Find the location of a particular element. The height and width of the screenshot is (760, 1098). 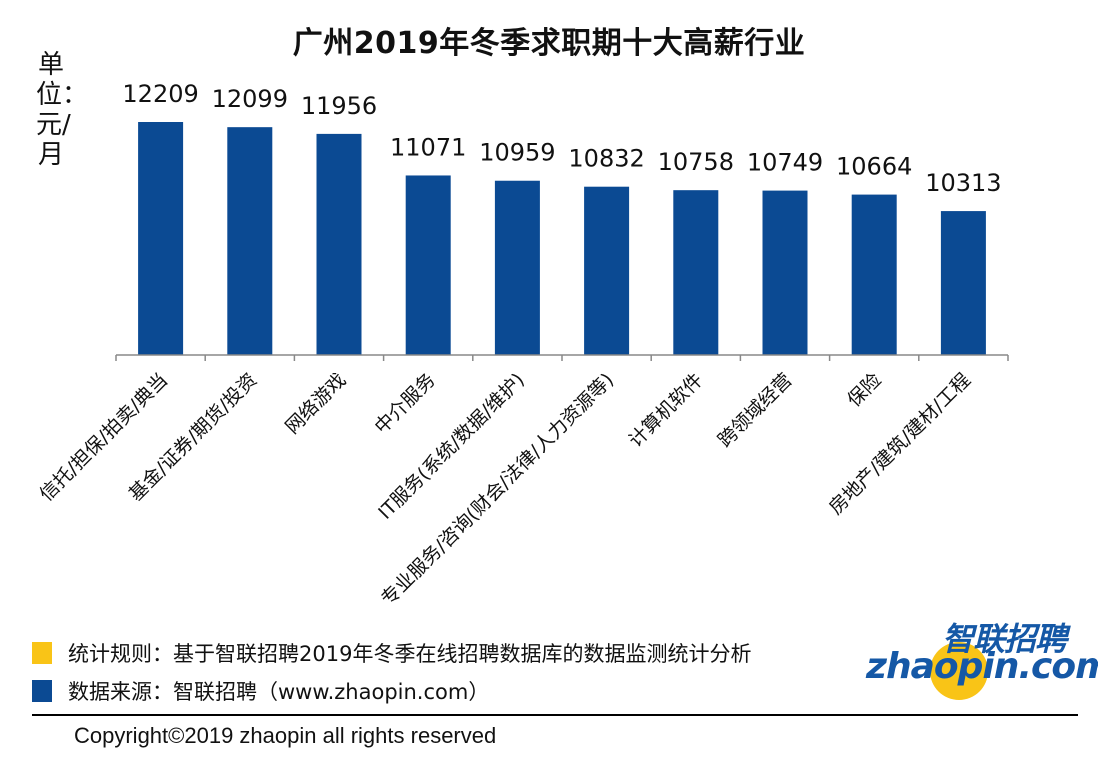

logo-ball-icon is located at coordinates (959, 671).